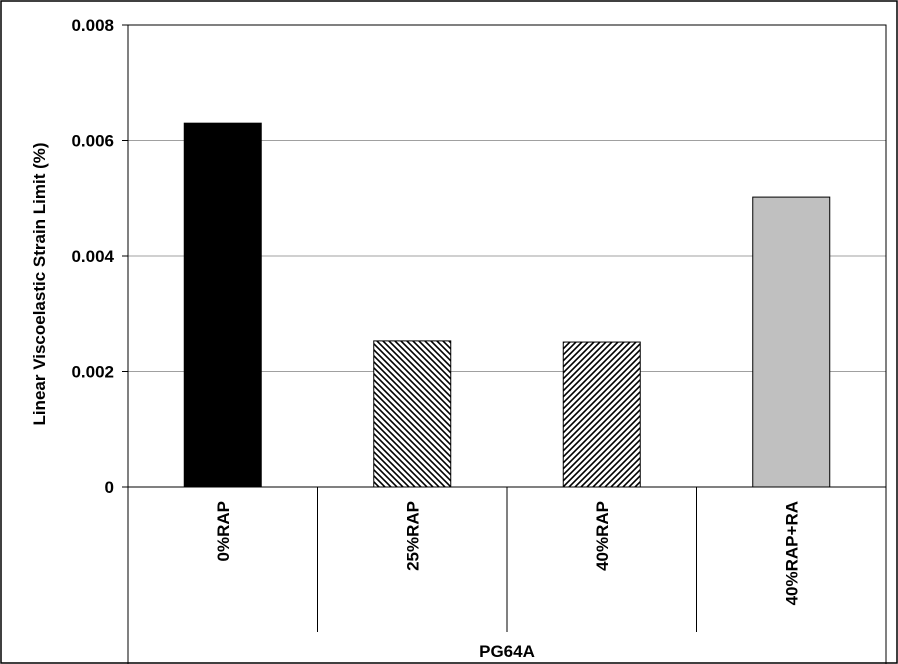 This screenshot has width=898, height=664. What do you see at coordinates (92, 141) in the screenshot?
I see `y-tick-label: 0.006` at bounding box center [92, 141].